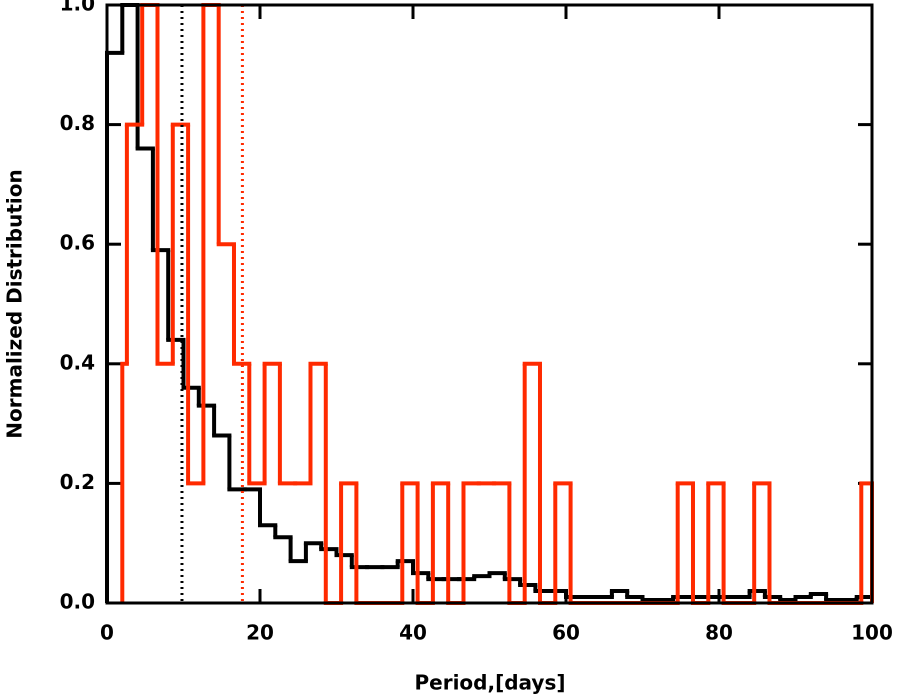 The height and width of the screenshot is (699, 900). Describe the element at coordinates (872, 633) in the screenshot. I see `x-tick-label: 100` at that location.